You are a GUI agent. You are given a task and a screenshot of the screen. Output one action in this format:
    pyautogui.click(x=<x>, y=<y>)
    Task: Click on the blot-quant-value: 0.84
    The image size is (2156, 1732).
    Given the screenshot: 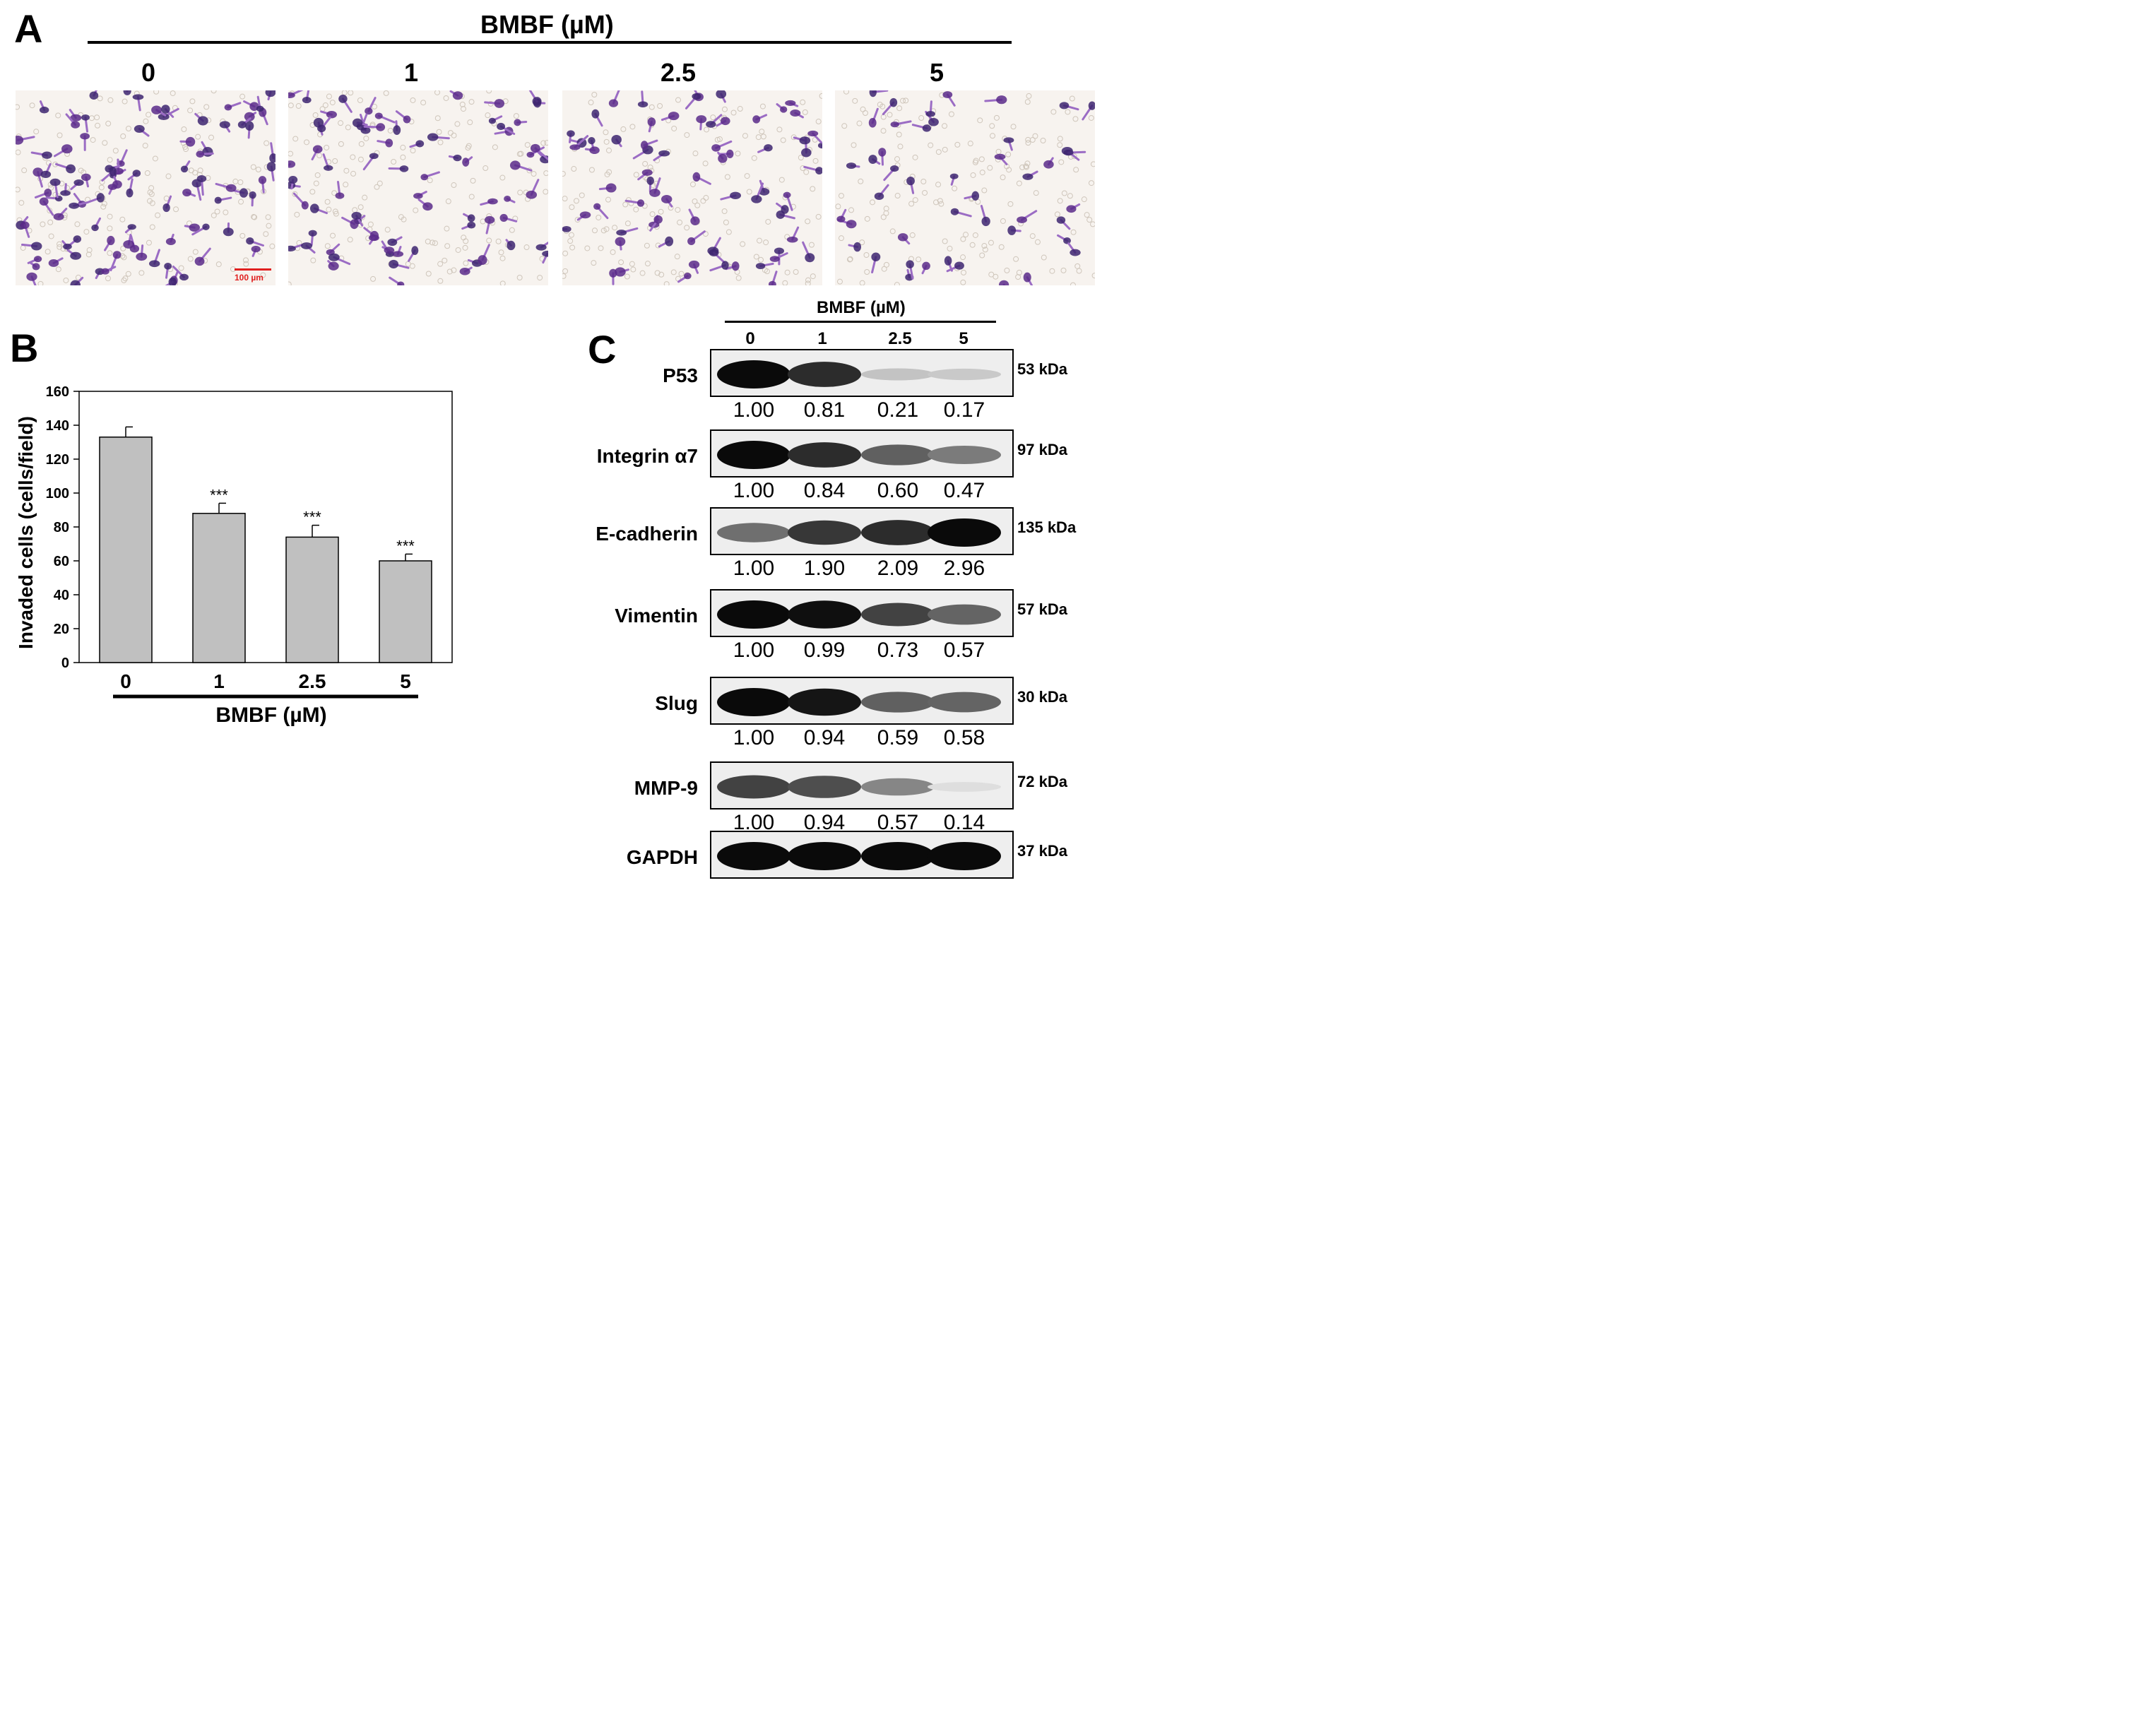 What is the action you would take?
    pyautogui.click(x=824, y=490)
    